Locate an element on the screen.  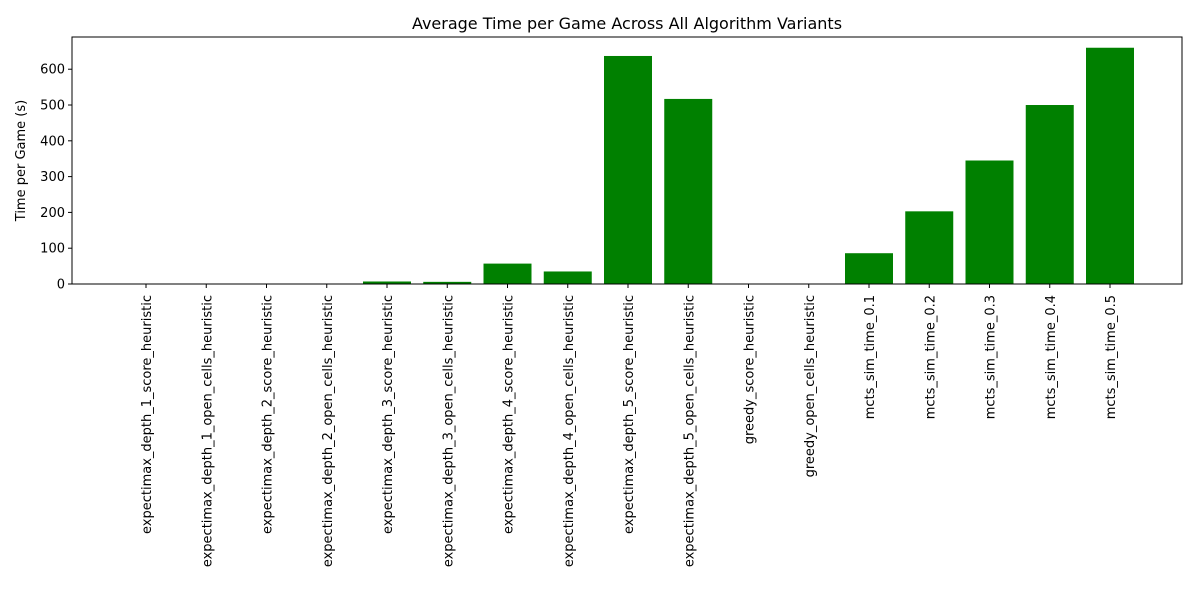
bar-expectimax_depth_4_score_heuristic is located at coordinates (507, 273).